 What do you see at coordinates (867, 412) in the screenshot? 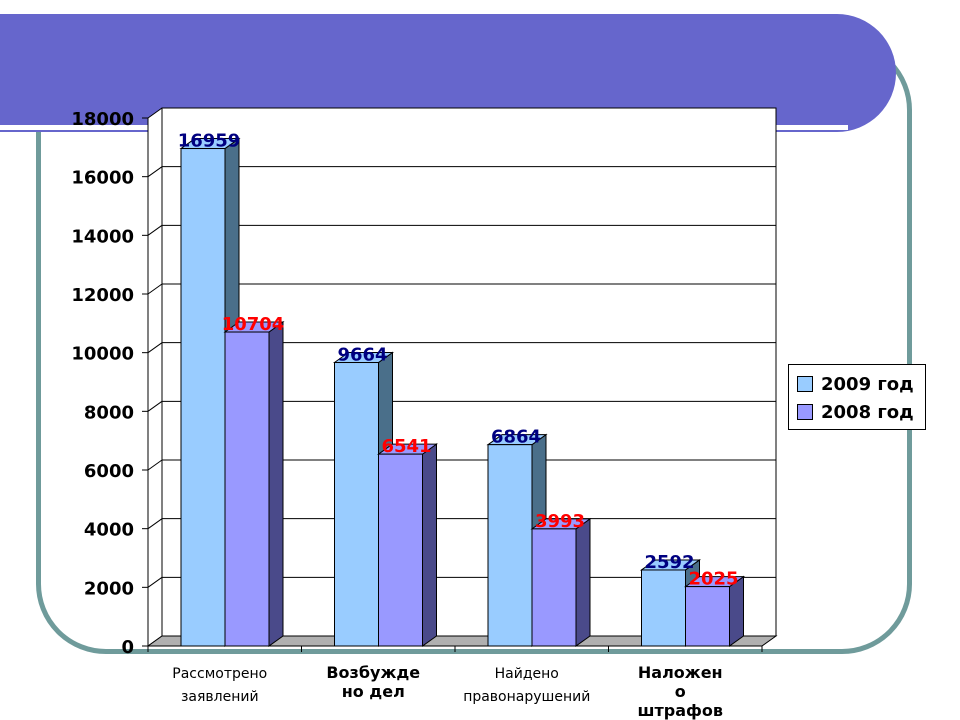
I see `legend-label-2008: 2008 год` at bounding box center [867, 412].